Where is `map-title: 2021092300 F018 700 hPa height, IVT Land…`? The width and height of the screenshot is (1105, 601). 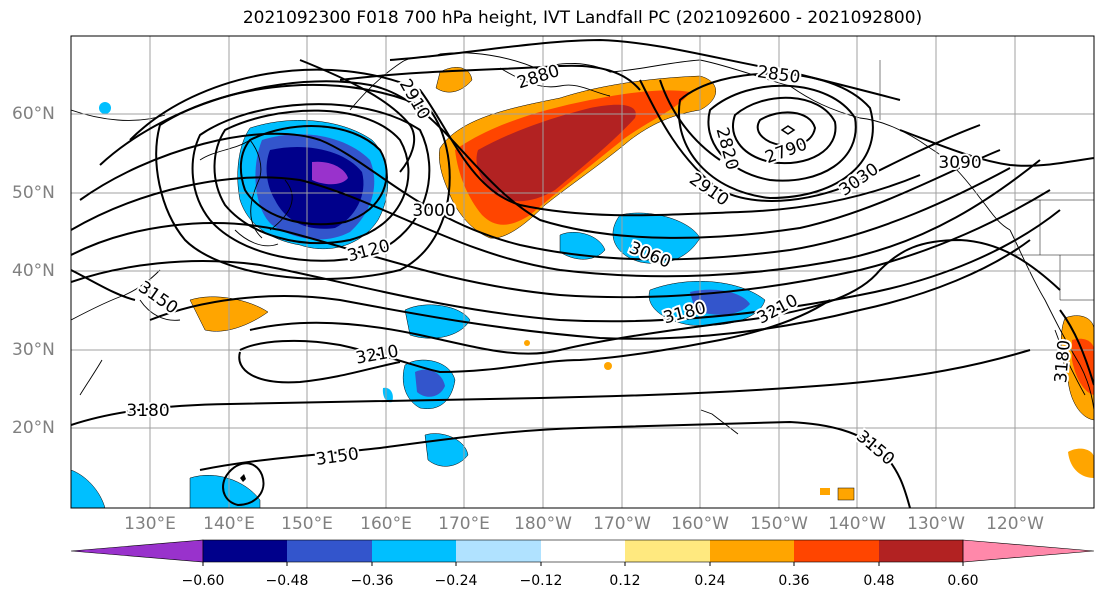 map-title: 2021092300 F018 700 hPa height, IVT Land… is located at coordinates (582, 18).